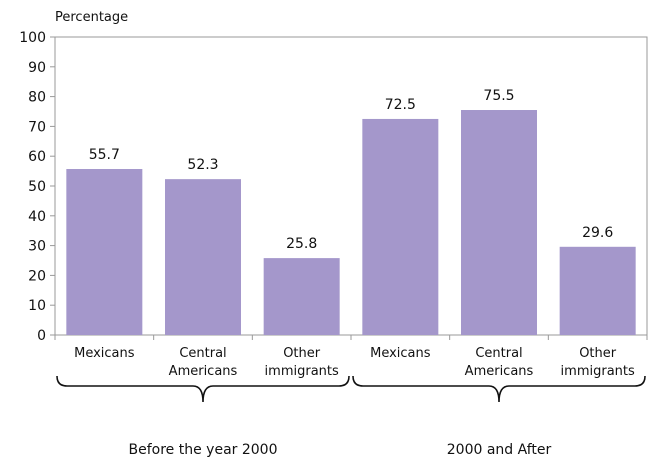 Image resolution: width=663 pixels, height=461 pixels. What do you see at coordinates (37, 68) in the screenshot?
I see `y-tick-label: 90` at bounding box center [37, 68].